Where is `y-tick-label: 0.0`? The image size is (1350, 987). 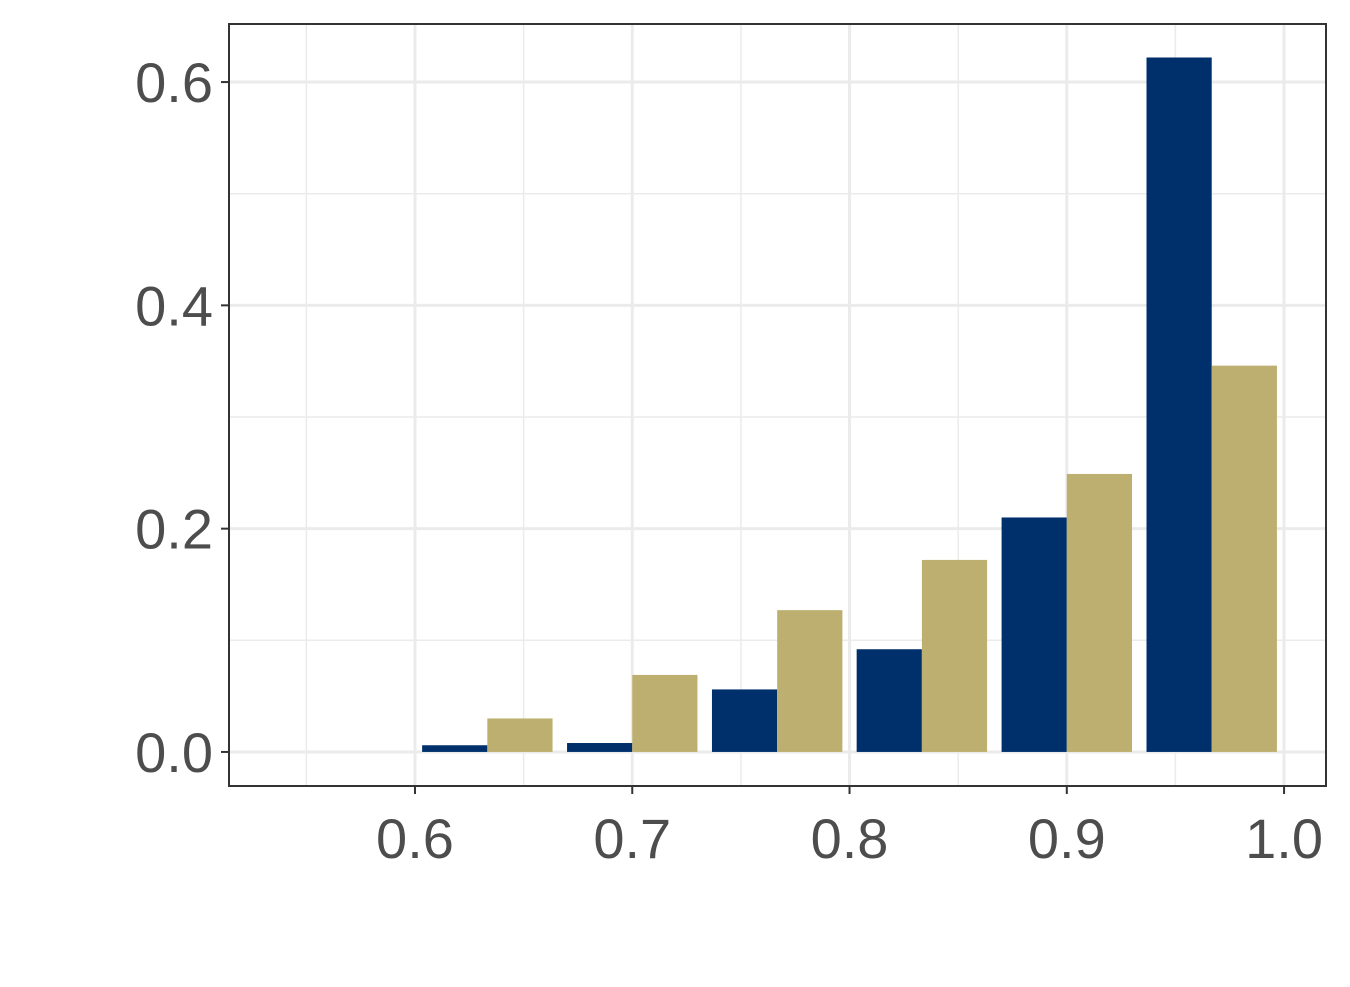
y-tick-label: 0.0 is located at coordinates (174, 752).